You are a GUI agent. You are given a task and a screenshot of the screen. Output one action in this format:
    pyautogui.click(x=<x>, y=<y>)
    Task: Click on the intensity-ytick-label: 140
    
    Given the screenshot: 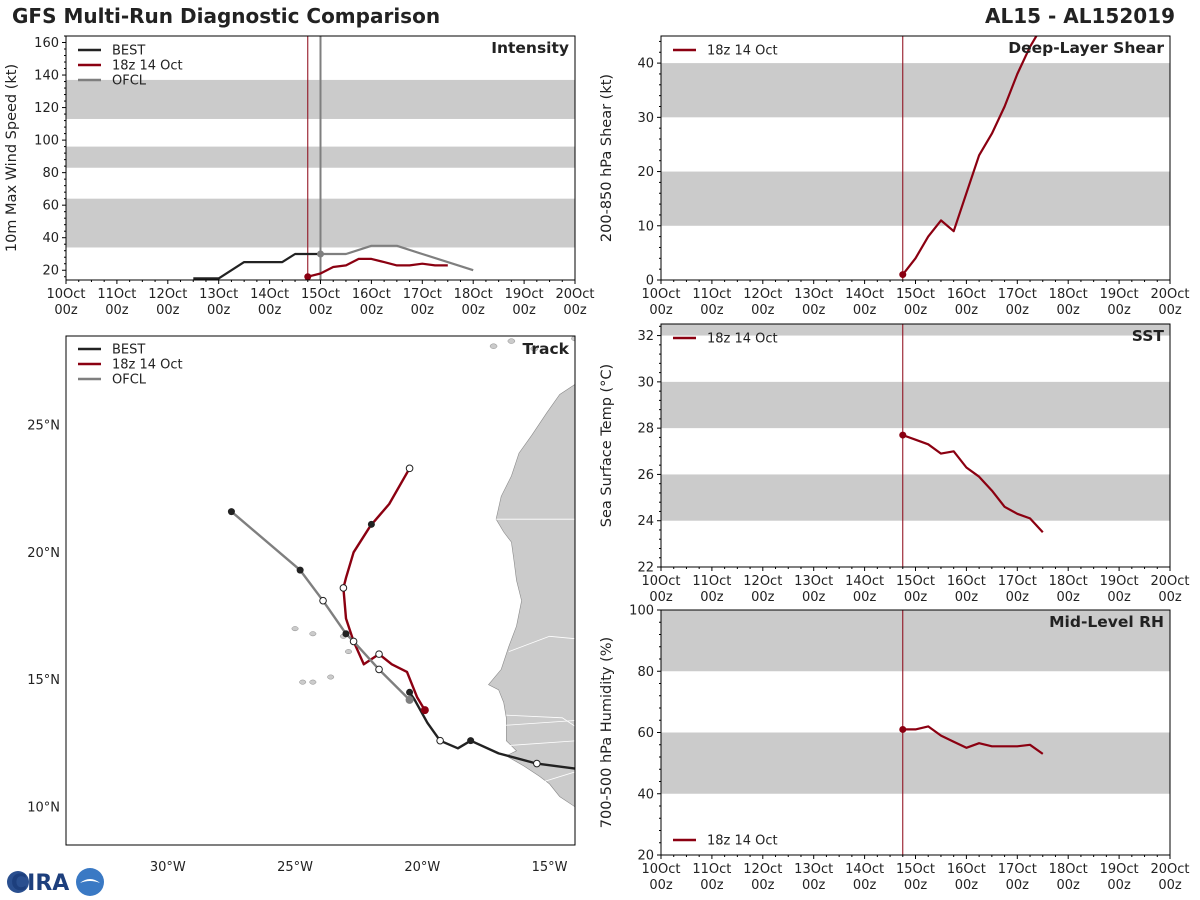 What is the action you would take?
    pyautogui.click(x=46, y=76)
    